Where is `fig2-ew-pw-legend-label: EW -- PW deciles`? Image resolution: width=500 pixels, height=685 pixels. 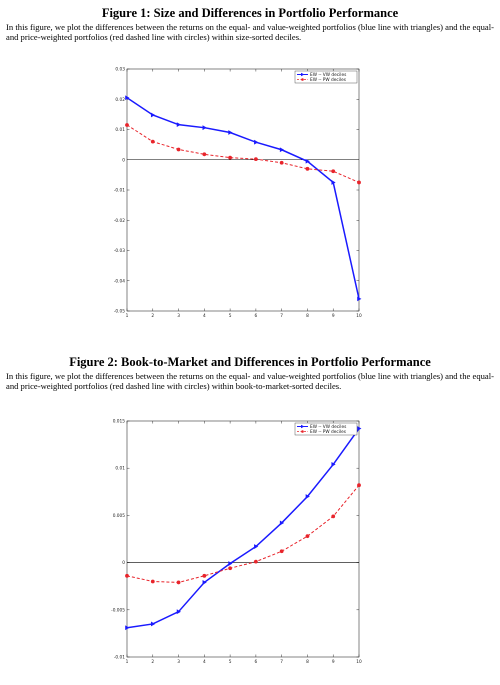 fig2-ew-pw-legend-label: EW -- PW deciles is located at coordinates (328, 432).